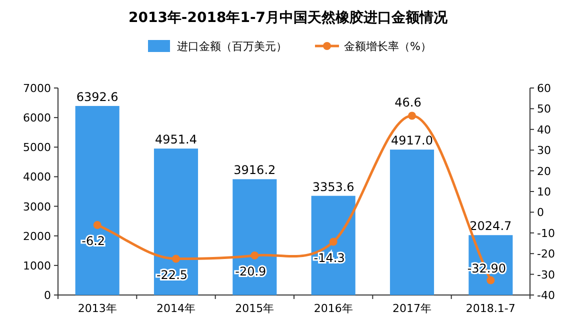  Describe the element at coordinates (544, 151) in the screenshot. I see `y2-tick-label: 30` at that location.